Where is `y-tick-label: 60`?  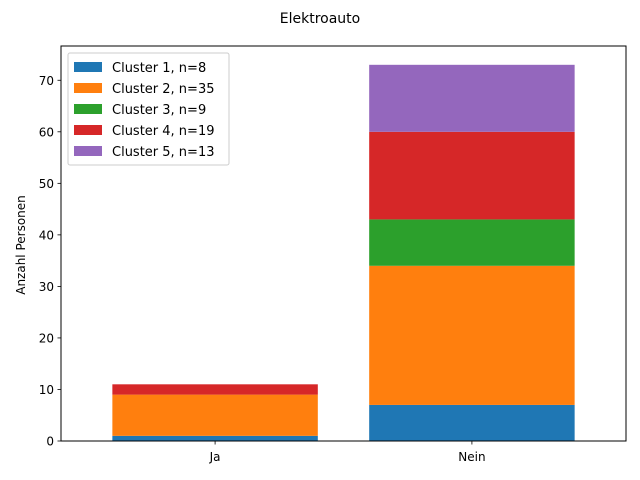 y-tick-label: 60 is located at coordinates (46, 132).